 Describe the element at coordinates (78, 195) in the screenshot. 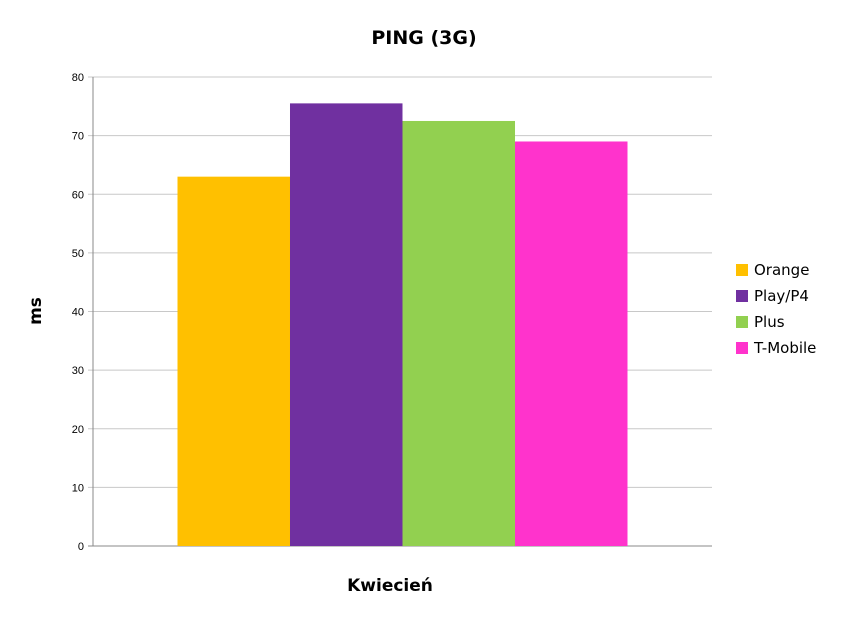

I see `y-tick-label: 60` at that location.